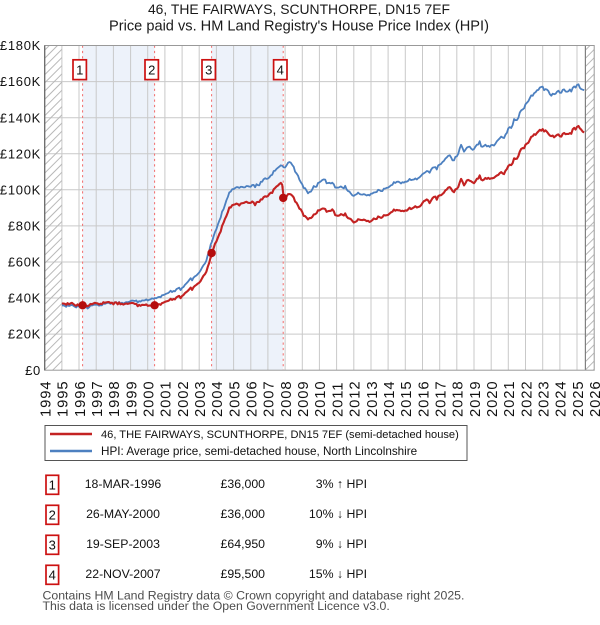  I want to click on svg-text: £0, so click(33, 370).